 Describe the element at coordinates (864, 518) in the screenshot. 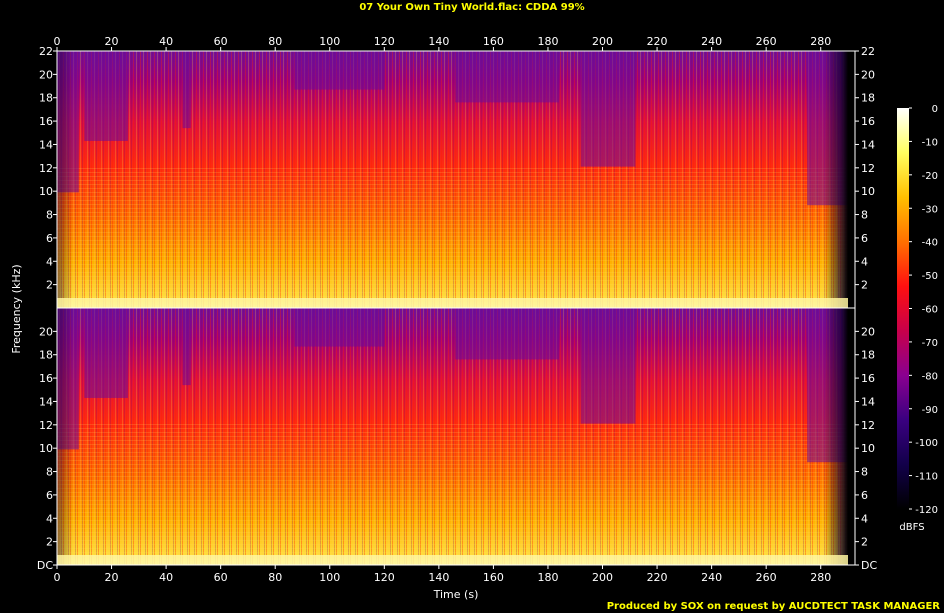

I see `y-tick-label-right-2: 4` at that location.